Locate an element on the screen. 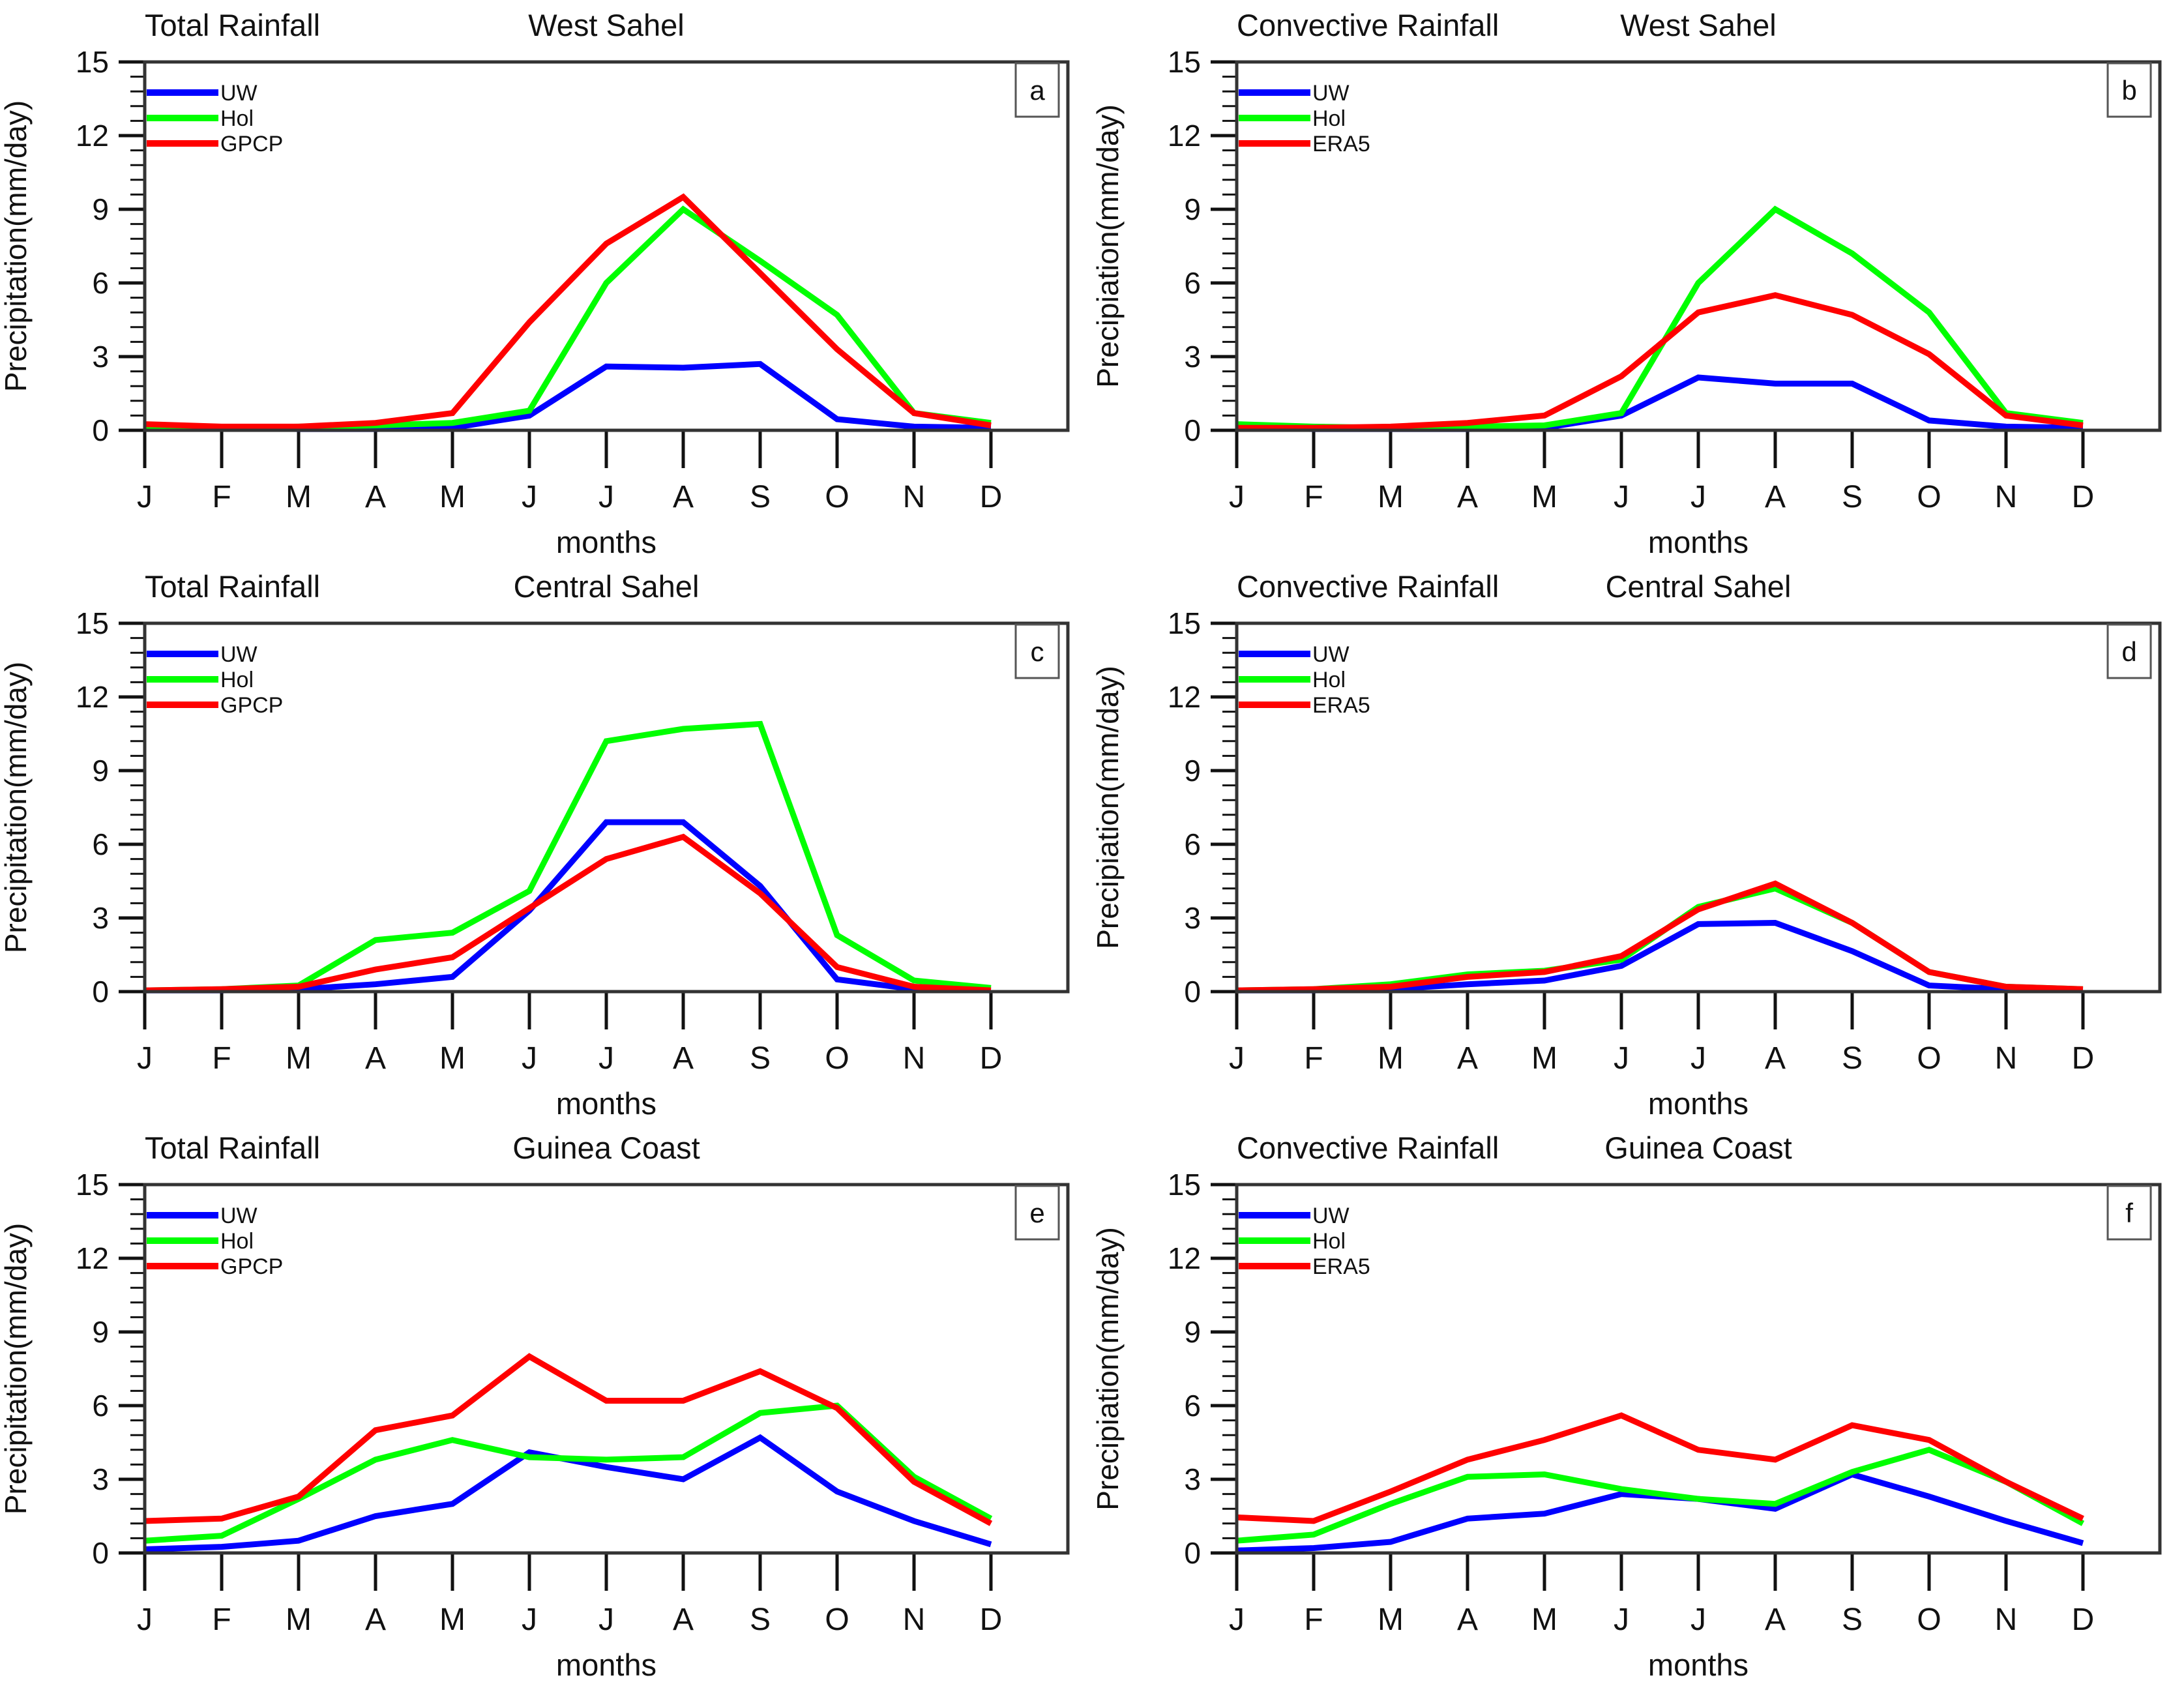 The image size is (2184, 1684). panel-letter: f is located at coordinates (2129, 1213).